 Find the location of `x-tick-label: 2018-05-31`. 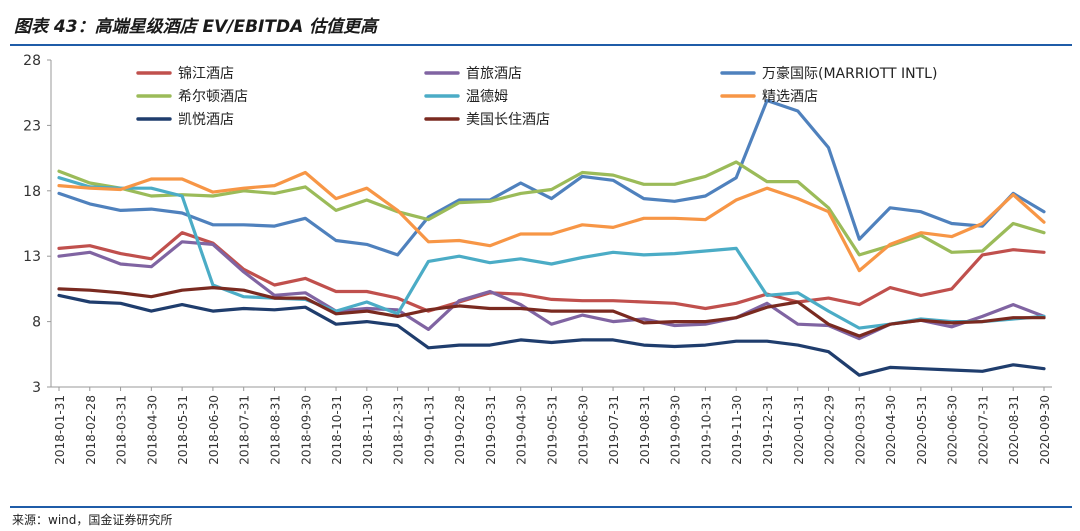

x-tick-label: 2018-05-31 is located at coordinates (183, 430).